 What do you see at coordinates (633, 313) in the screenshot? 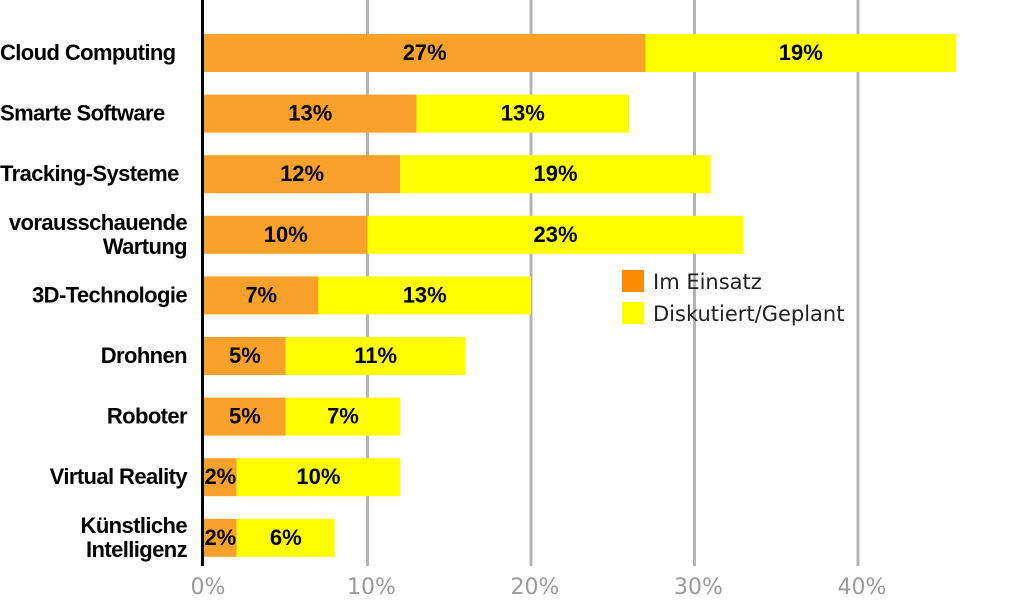
I see `legend-swatch-diskutiert-geplant` at bounding box center [633, 313].